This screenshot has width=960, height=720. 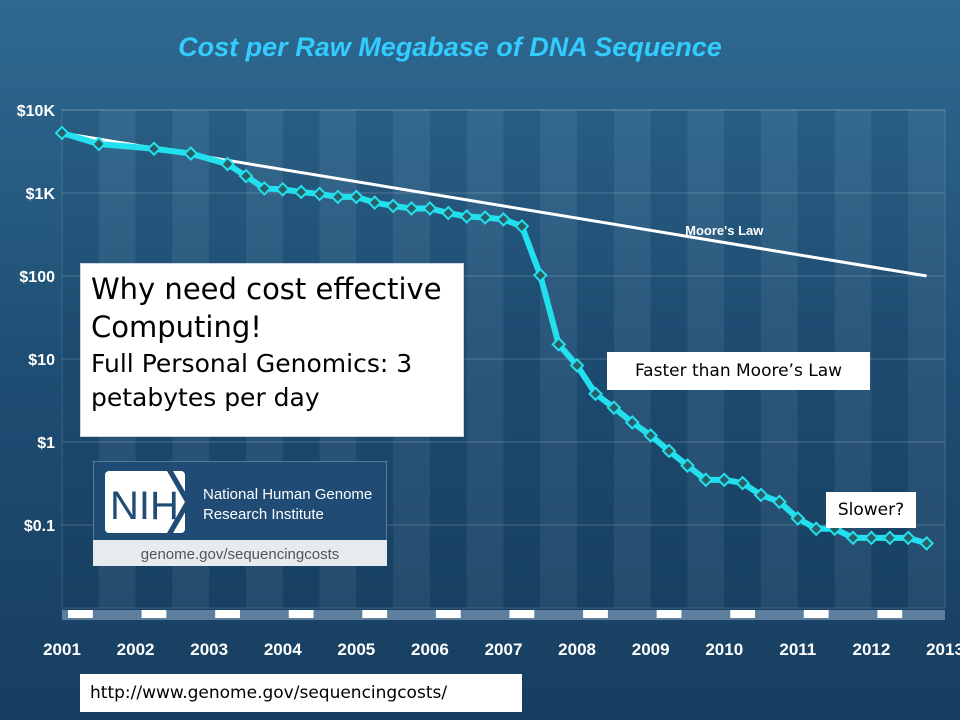 I want to click on y-tick-label: $1K, so click(x=41, y=194).